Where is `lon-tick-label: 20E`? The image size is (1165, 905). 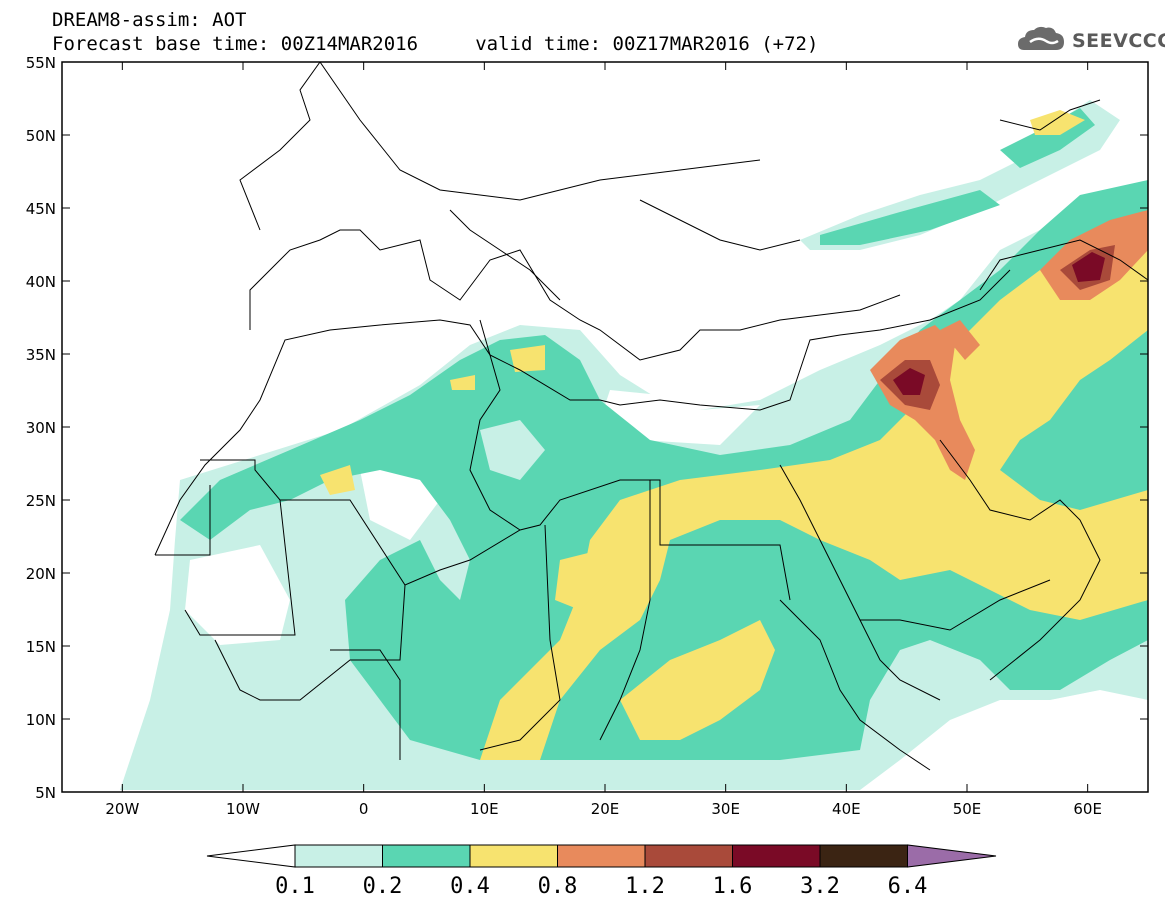 lon-tick-label: 20E is located at coordinates (605, 809).